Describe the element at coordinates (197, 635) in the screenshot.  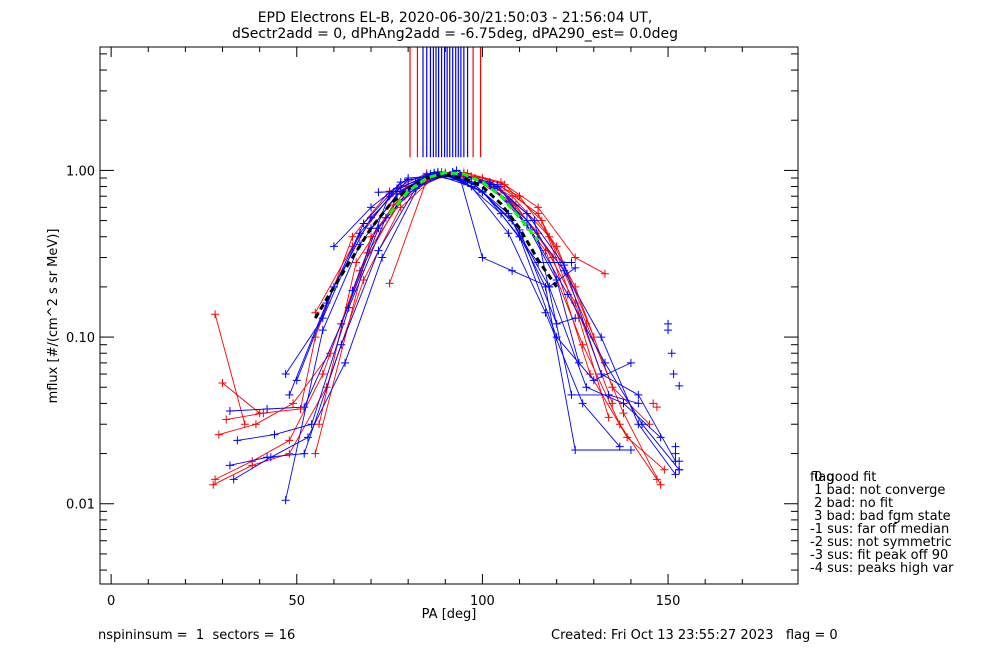
I see `footer-left: nspininsum = 1 sectors = 16` at that location.